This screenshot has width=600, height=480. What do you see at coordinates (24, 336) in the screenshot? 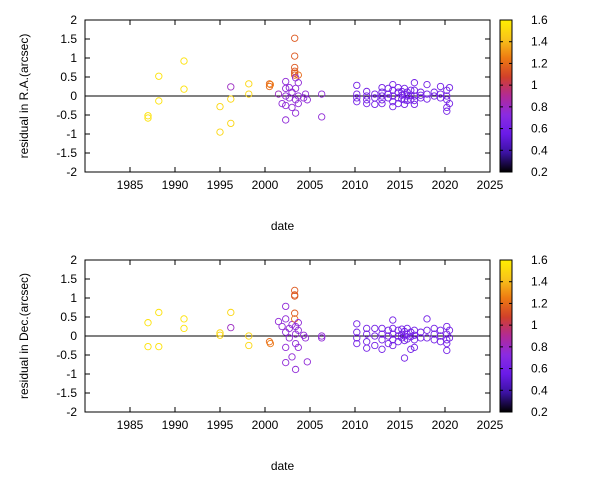
I see `y-axis-label: residual in Dec.(arcsec)` at bounding box center [24, 336].